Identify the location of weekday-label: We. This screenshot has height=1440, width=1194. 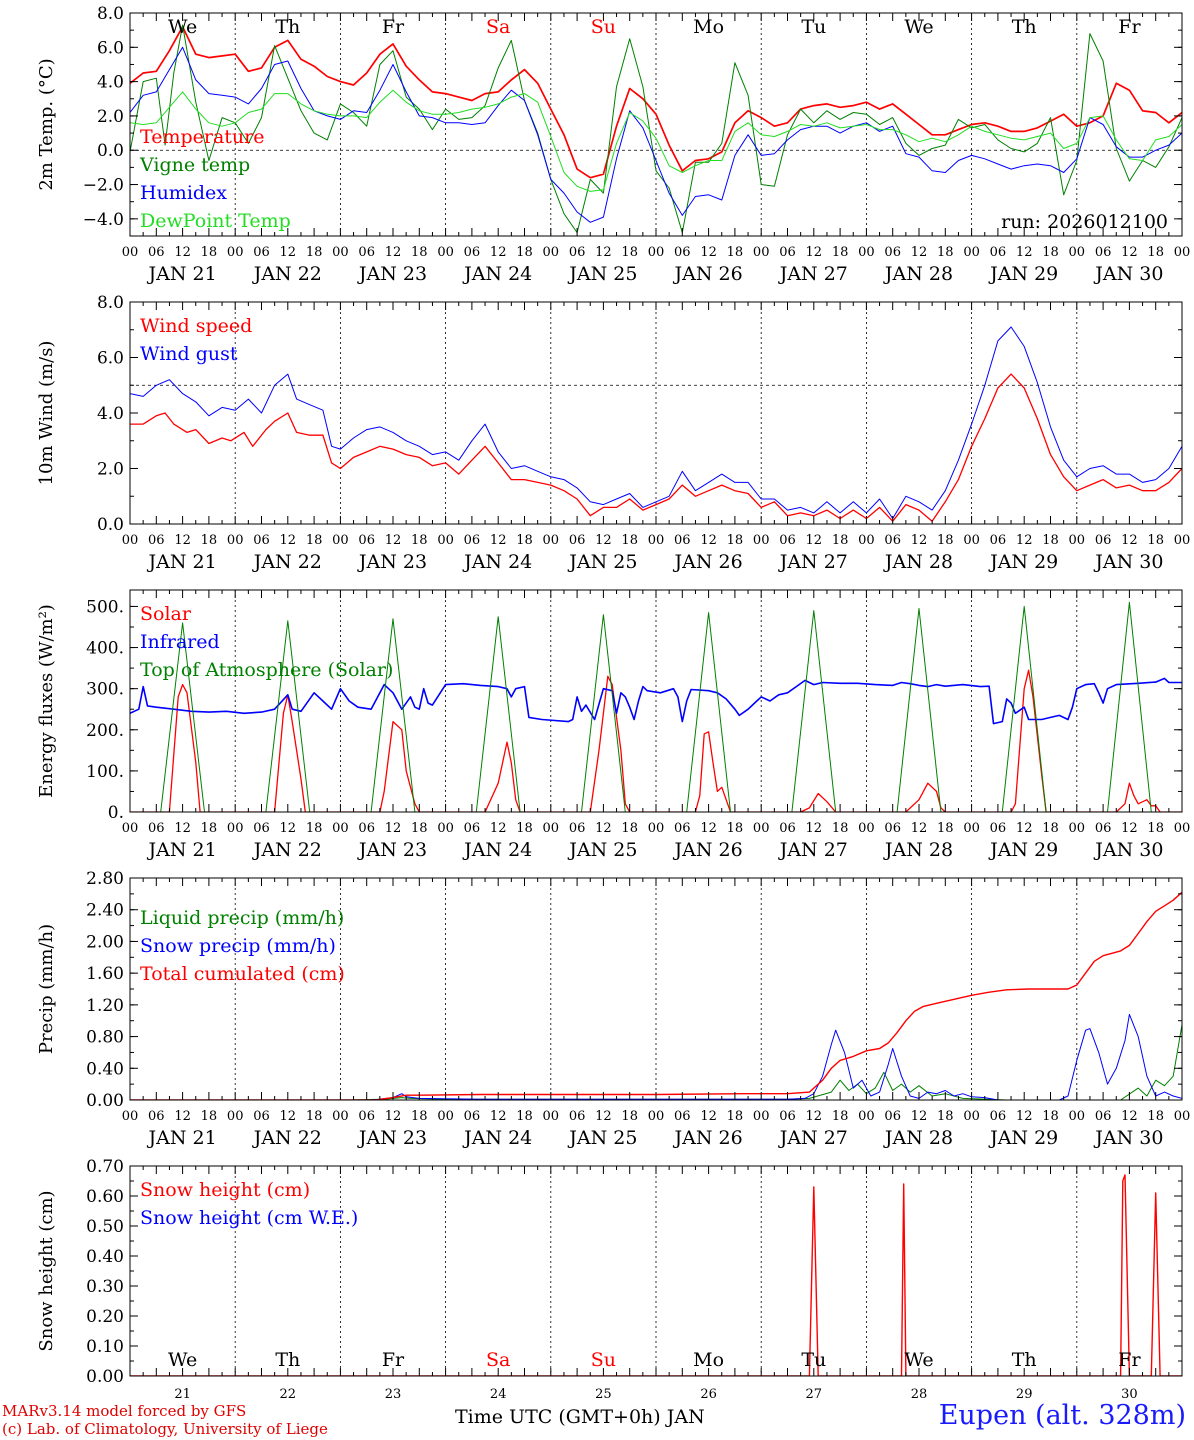
(182, 27).